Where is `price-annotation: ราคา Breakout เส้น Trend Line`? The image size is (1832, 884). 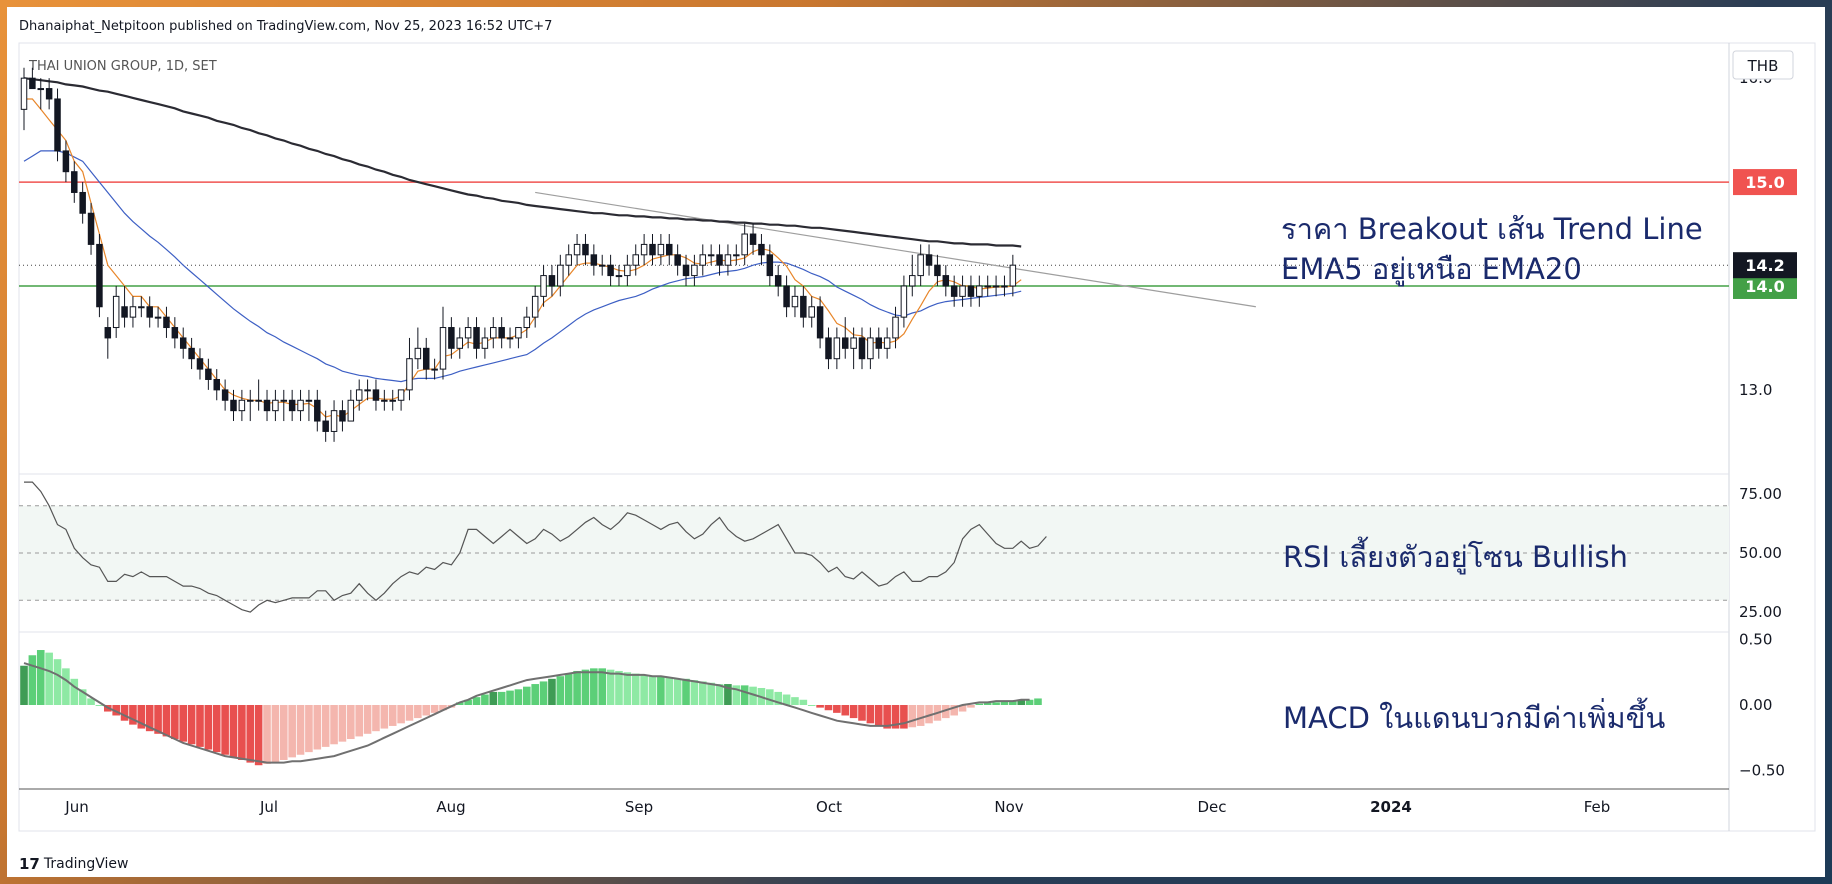
price-annotation: ราคา Breakout เส้น Trend Line is located at coordinates (1492, 229).